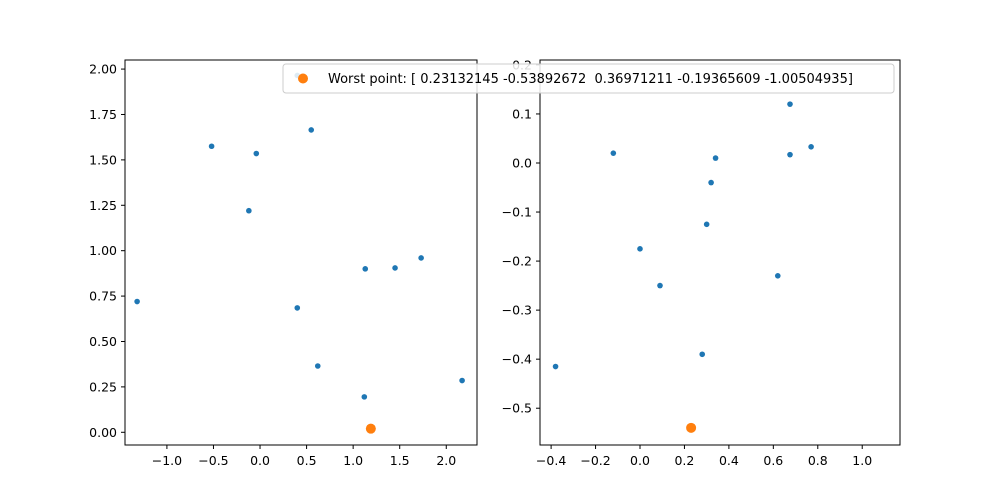 The width and height of the screenshot is (1000, 500). What do you see at coordinates (260, 460) in the screenshot?
I see `x-tick-label-0-2: 0.0` at bounding box center [260, 460].